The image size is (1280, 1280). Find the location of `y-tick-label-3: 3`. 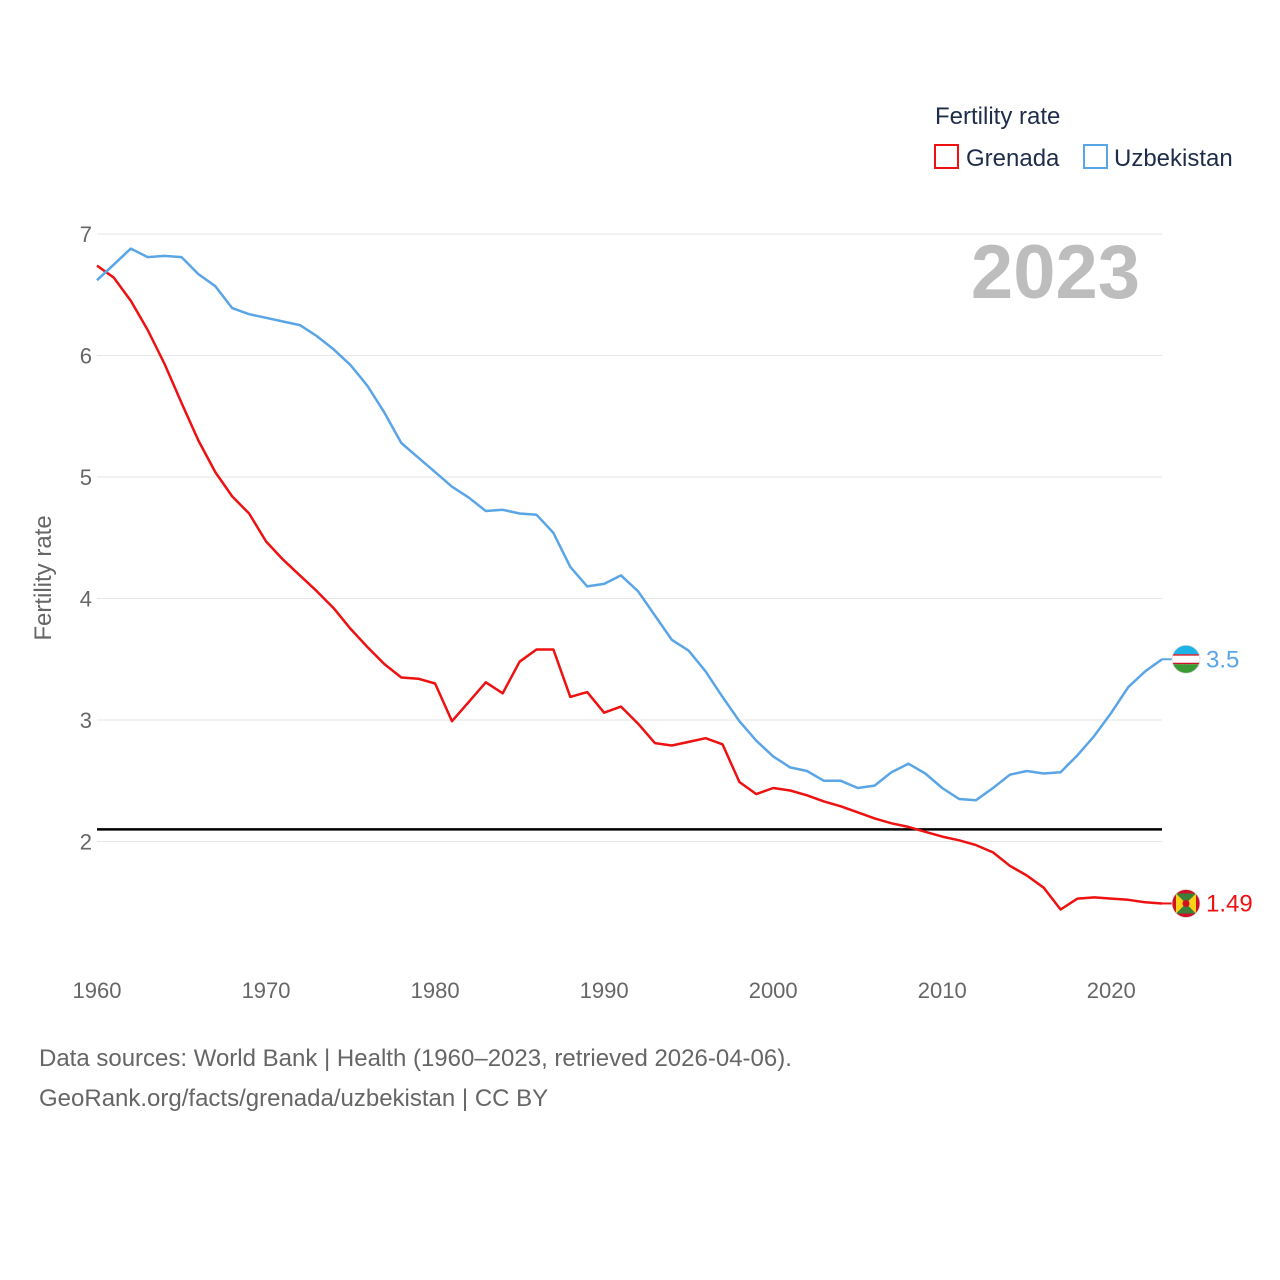

y-tick-label-3: 3 is located at coordinates (86, 720).